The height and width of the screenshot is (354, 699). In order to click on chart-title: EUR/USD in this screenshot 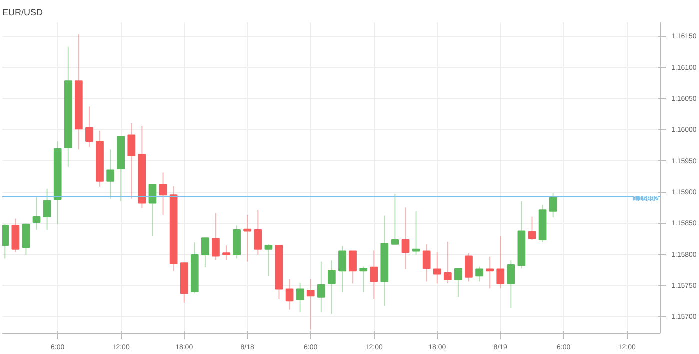, I will do `click(23, 13)`.